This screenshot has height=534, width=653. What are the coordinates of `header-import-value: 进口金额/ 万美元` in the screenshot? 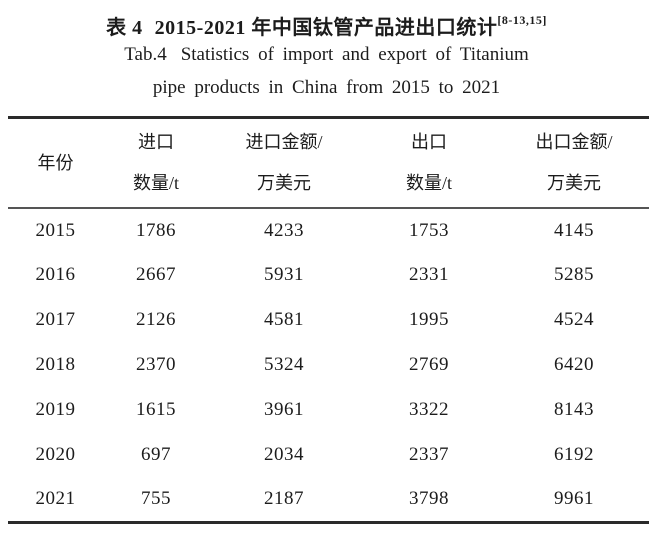 It's located at (284, 163).